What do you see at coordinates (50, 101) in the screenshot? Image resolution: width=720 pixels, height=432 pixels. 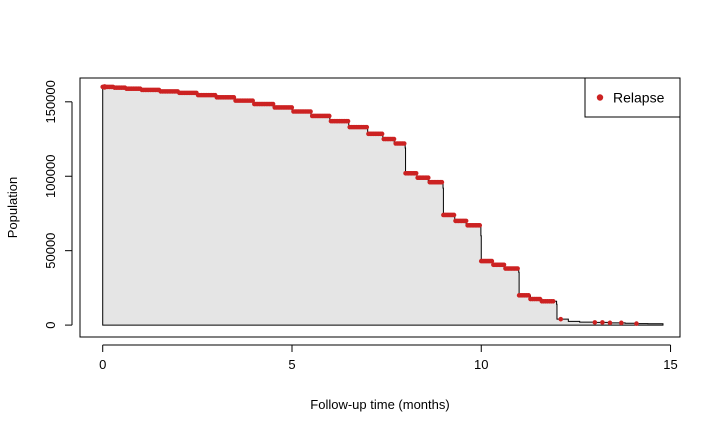 I see `y-tick-label: 150000` at bounding box center [50, 101].